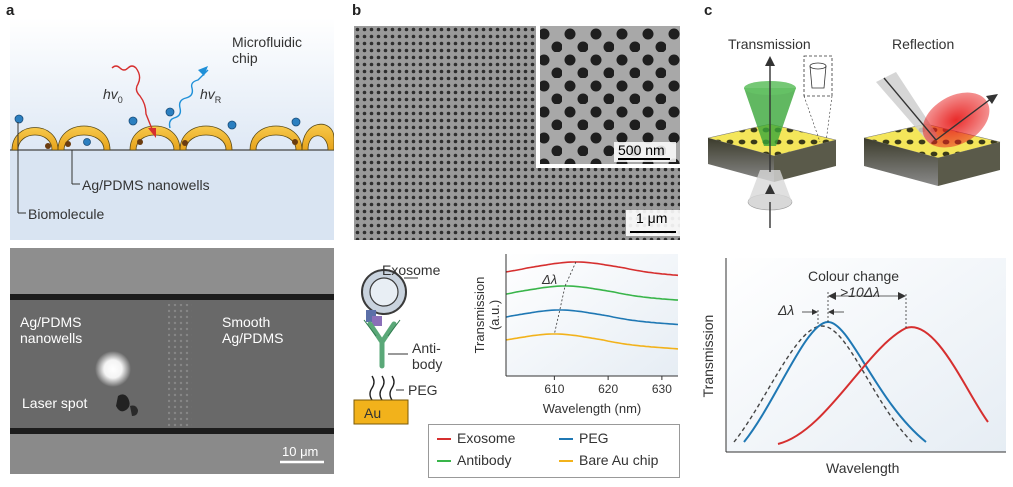  What do you see at coordinates (253, 330) in the screenshot?
I see `photo-smooth-label: Smooth Ag/PDMS` at bounding box center [253, 330].